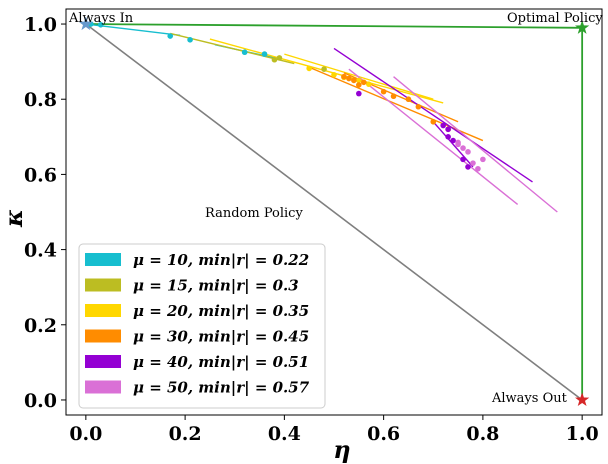 Image resolution: width=608 pixels, height=464 pixels. What do you see at coordinates (40, 326) in the screenshot?
I see `y-tick-label: 0.2` at bounding box center [40, 326].